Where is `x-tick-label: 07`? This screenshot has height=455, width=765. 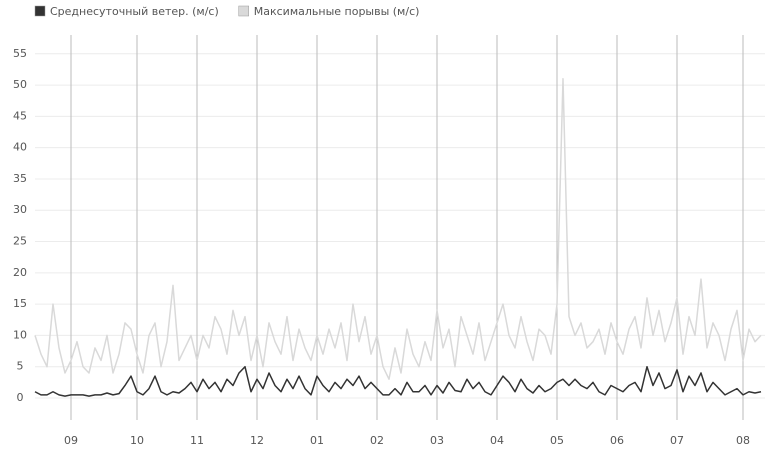 x-tick-label: 07 is located at coordinates (677, 440).